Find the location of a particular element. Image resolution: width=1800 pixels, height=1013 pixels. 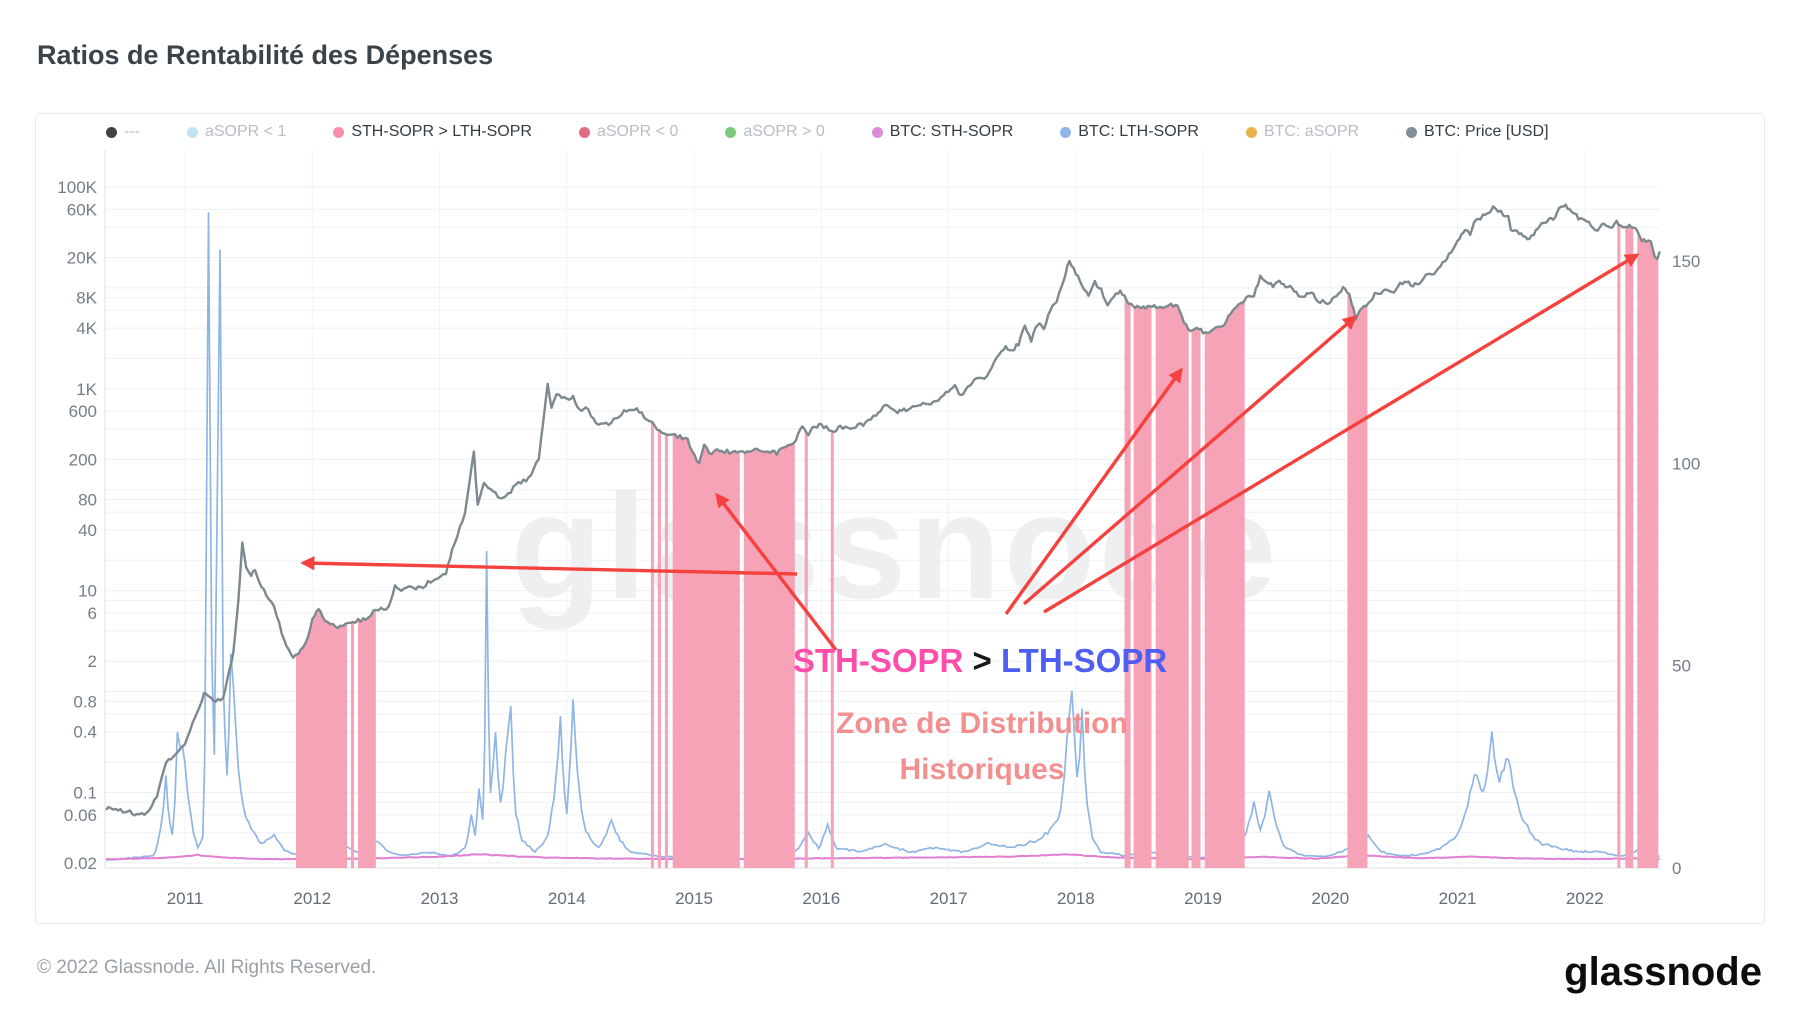

legend-label: aSOPR > 0 is located at coordinates (784, 131).